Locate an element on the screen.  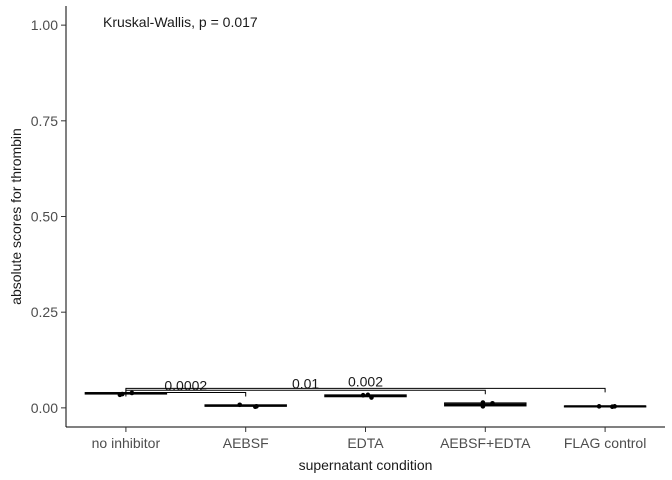
y-tick-label: 0.75 is located at coordinates (44, 121).